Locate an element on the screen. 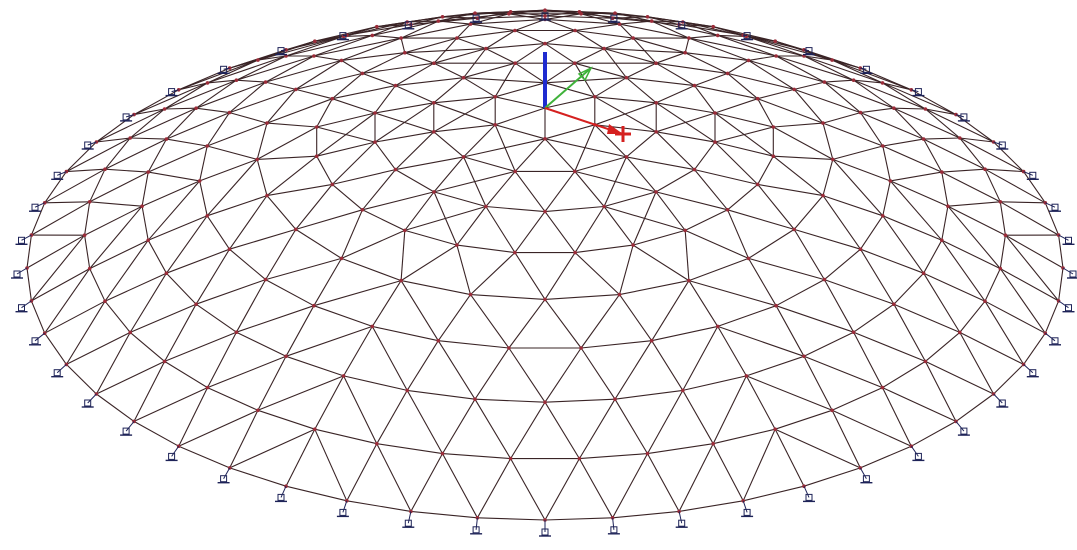  support-stem is located at coordinates (1028, 369).